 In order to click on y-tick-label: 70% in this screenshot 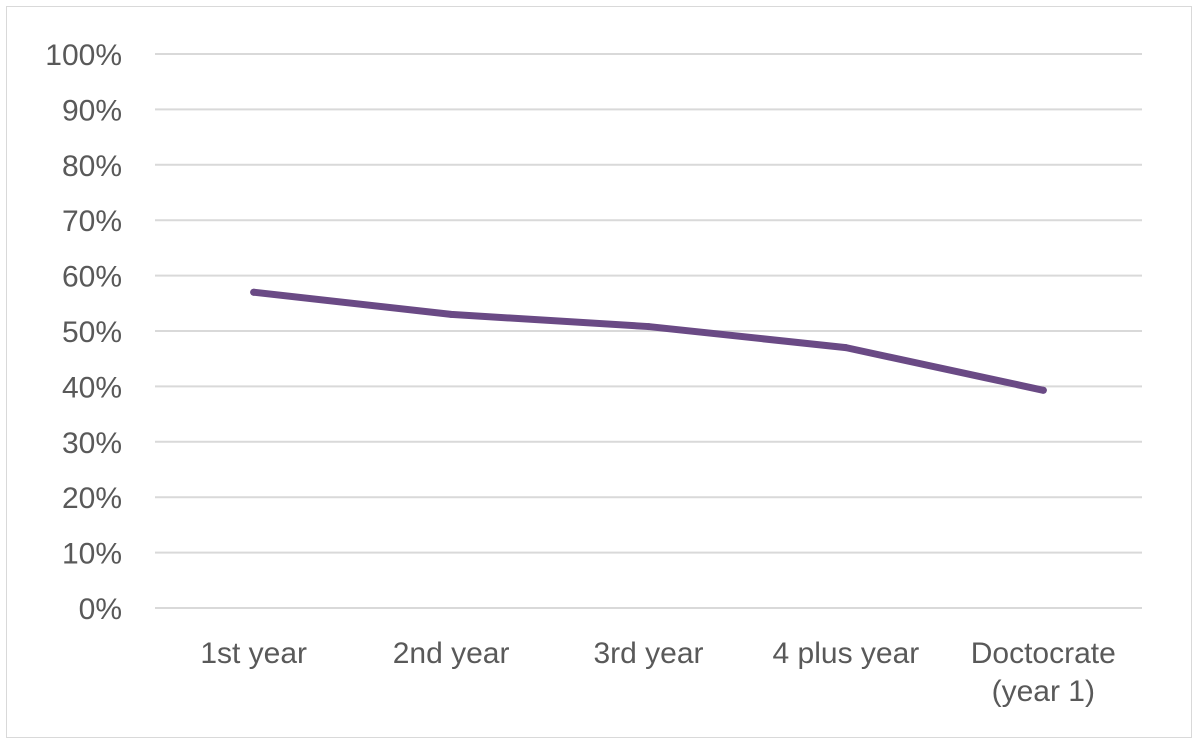, I will do `click(92, 221)`.